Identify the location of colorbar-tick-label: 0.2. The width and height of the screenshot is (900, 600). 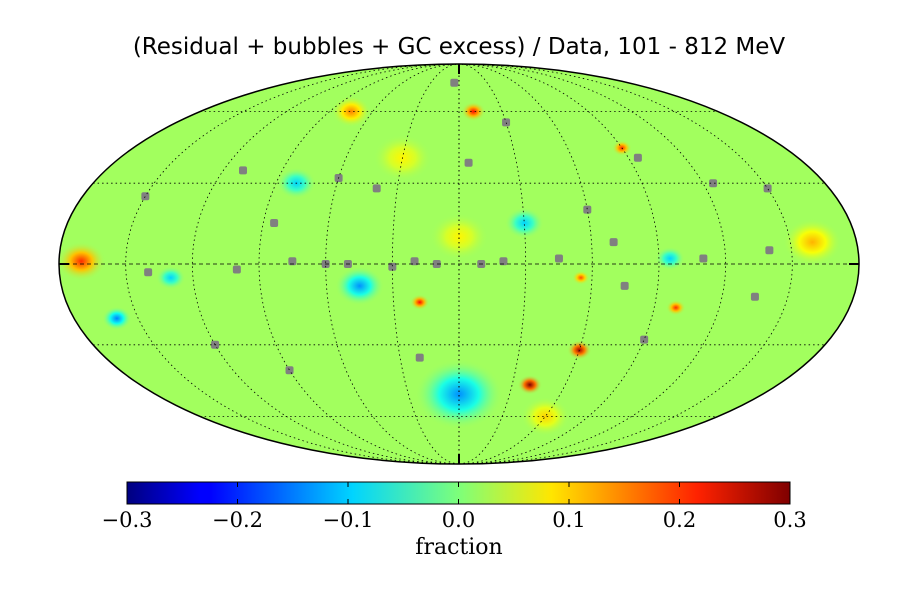
(679, 520).